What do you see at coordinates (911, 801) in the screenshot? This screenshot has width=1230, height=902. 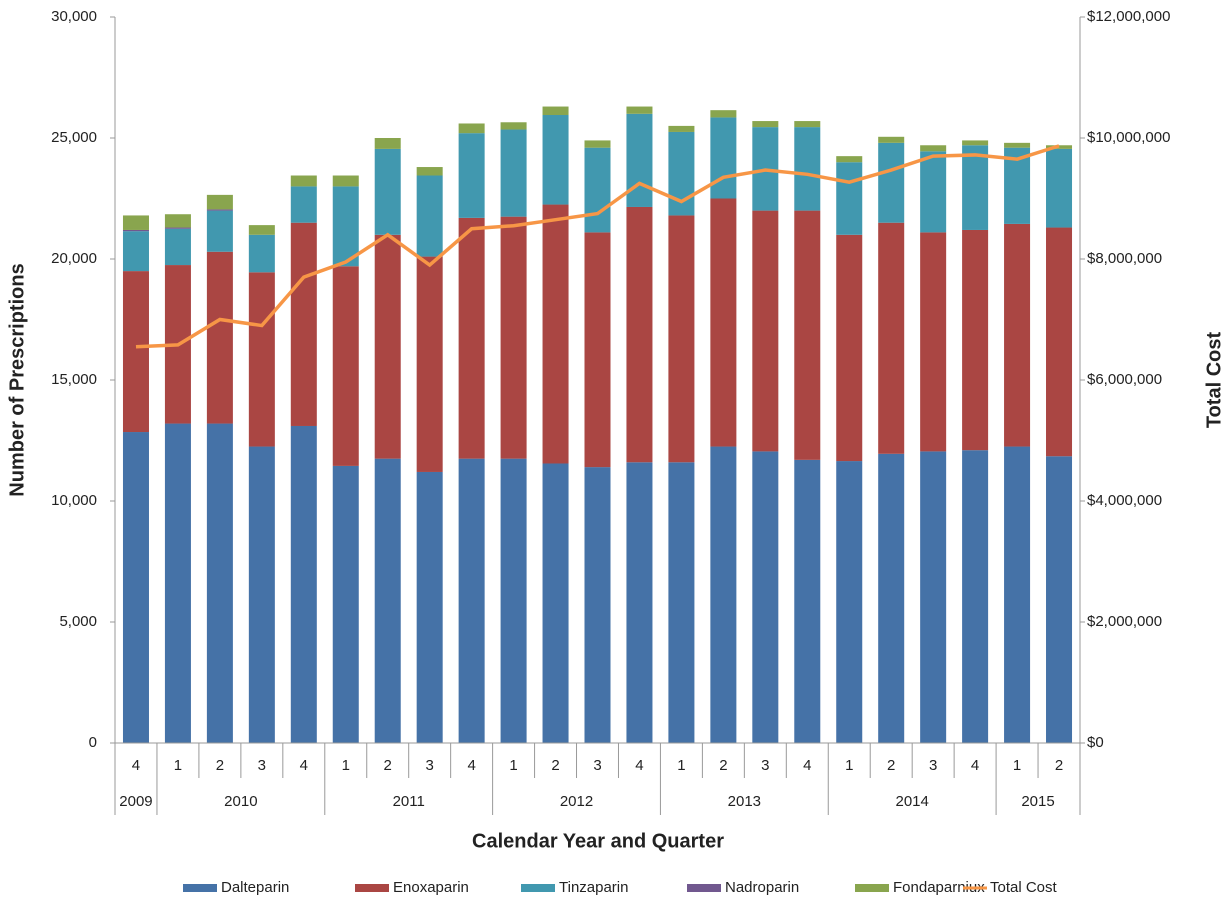 I see `year-label: 2014` at bounding box center [911, 801].